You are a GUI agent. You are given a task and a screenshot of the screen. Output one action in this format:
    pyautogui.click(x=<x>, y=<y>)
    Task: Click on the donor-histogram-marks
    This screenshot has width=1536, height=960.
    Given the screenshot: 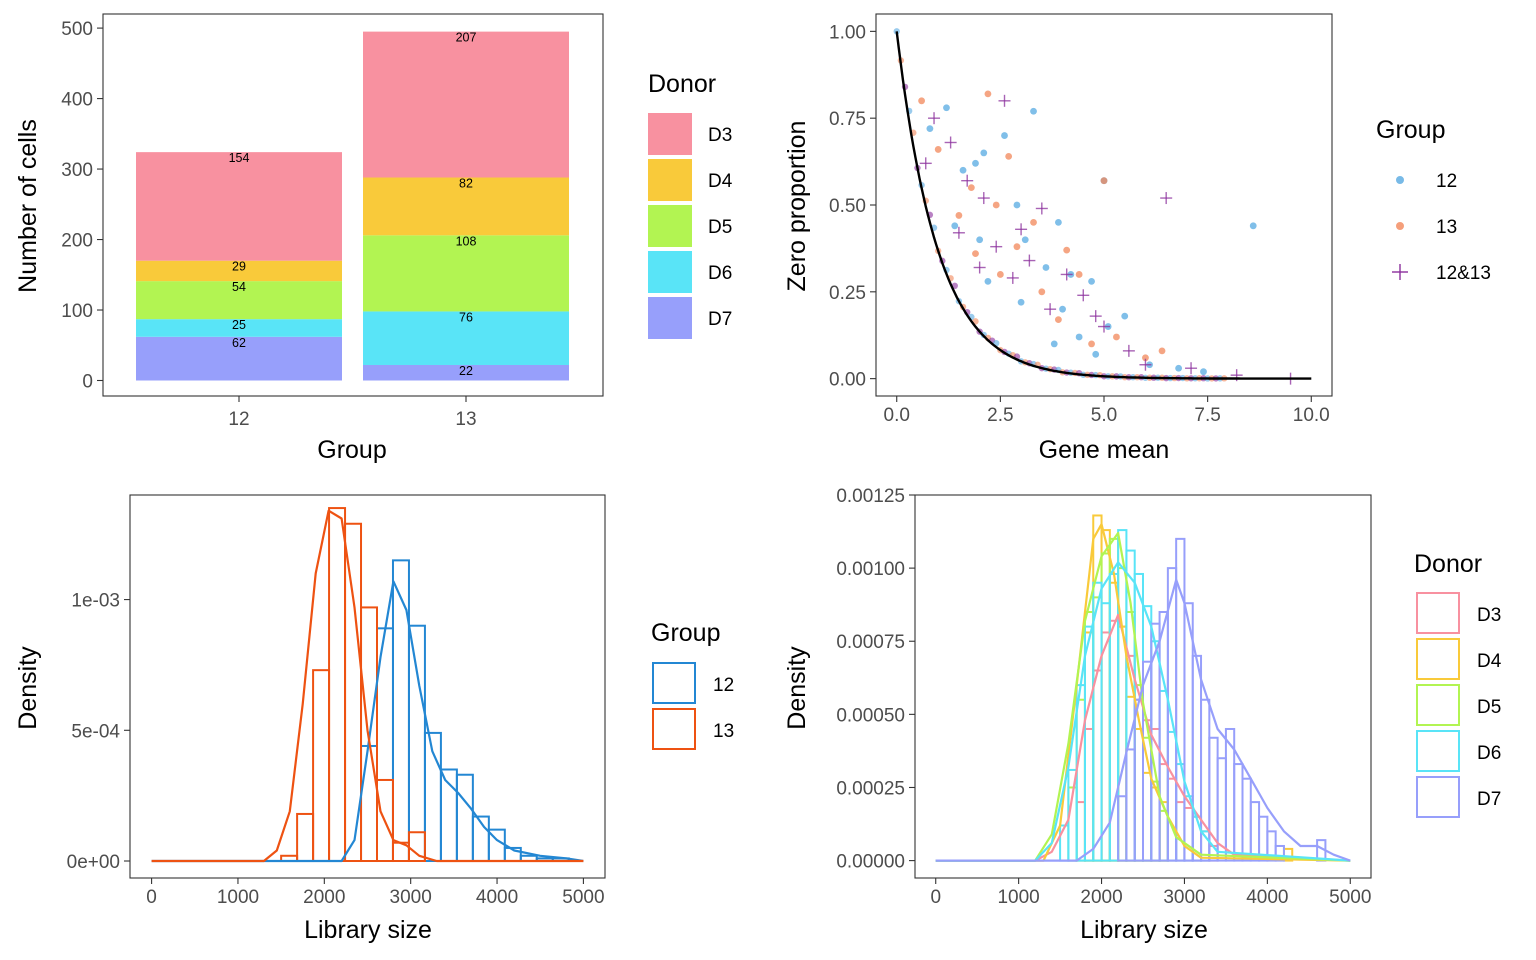 What is the action you would take?
    pyautogui.click(x=1143, y=688)
    